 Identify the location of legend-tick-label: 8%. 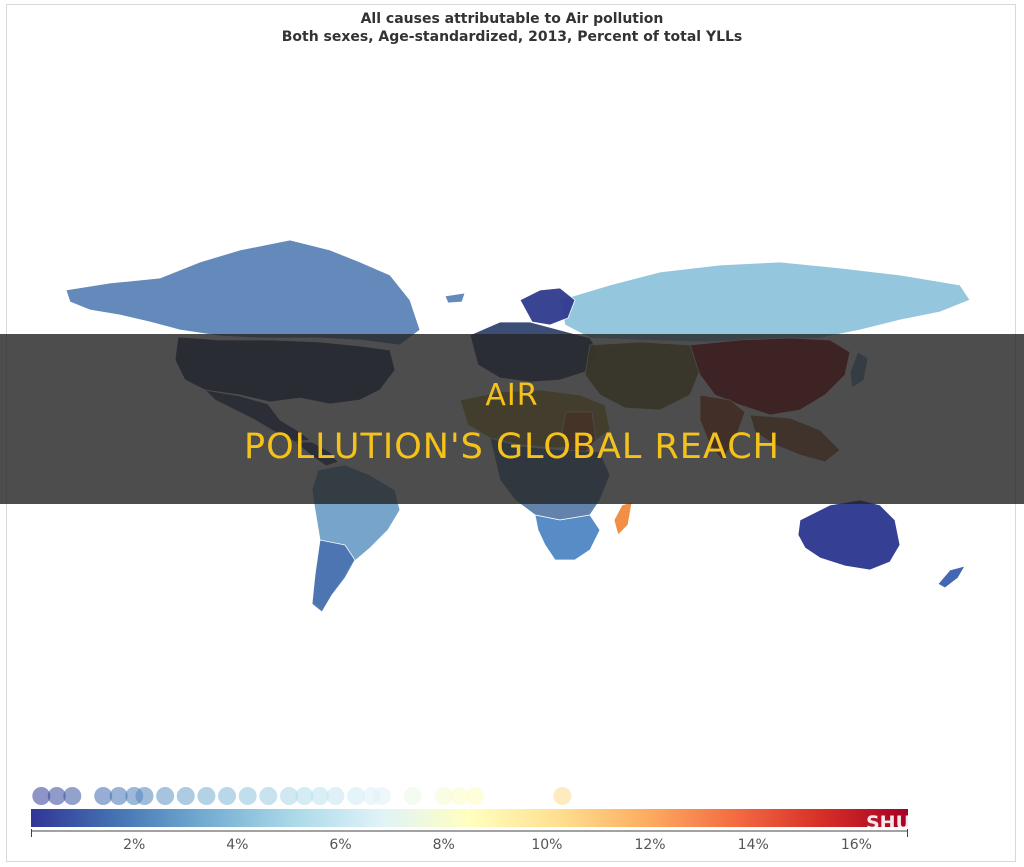
(444, 845).